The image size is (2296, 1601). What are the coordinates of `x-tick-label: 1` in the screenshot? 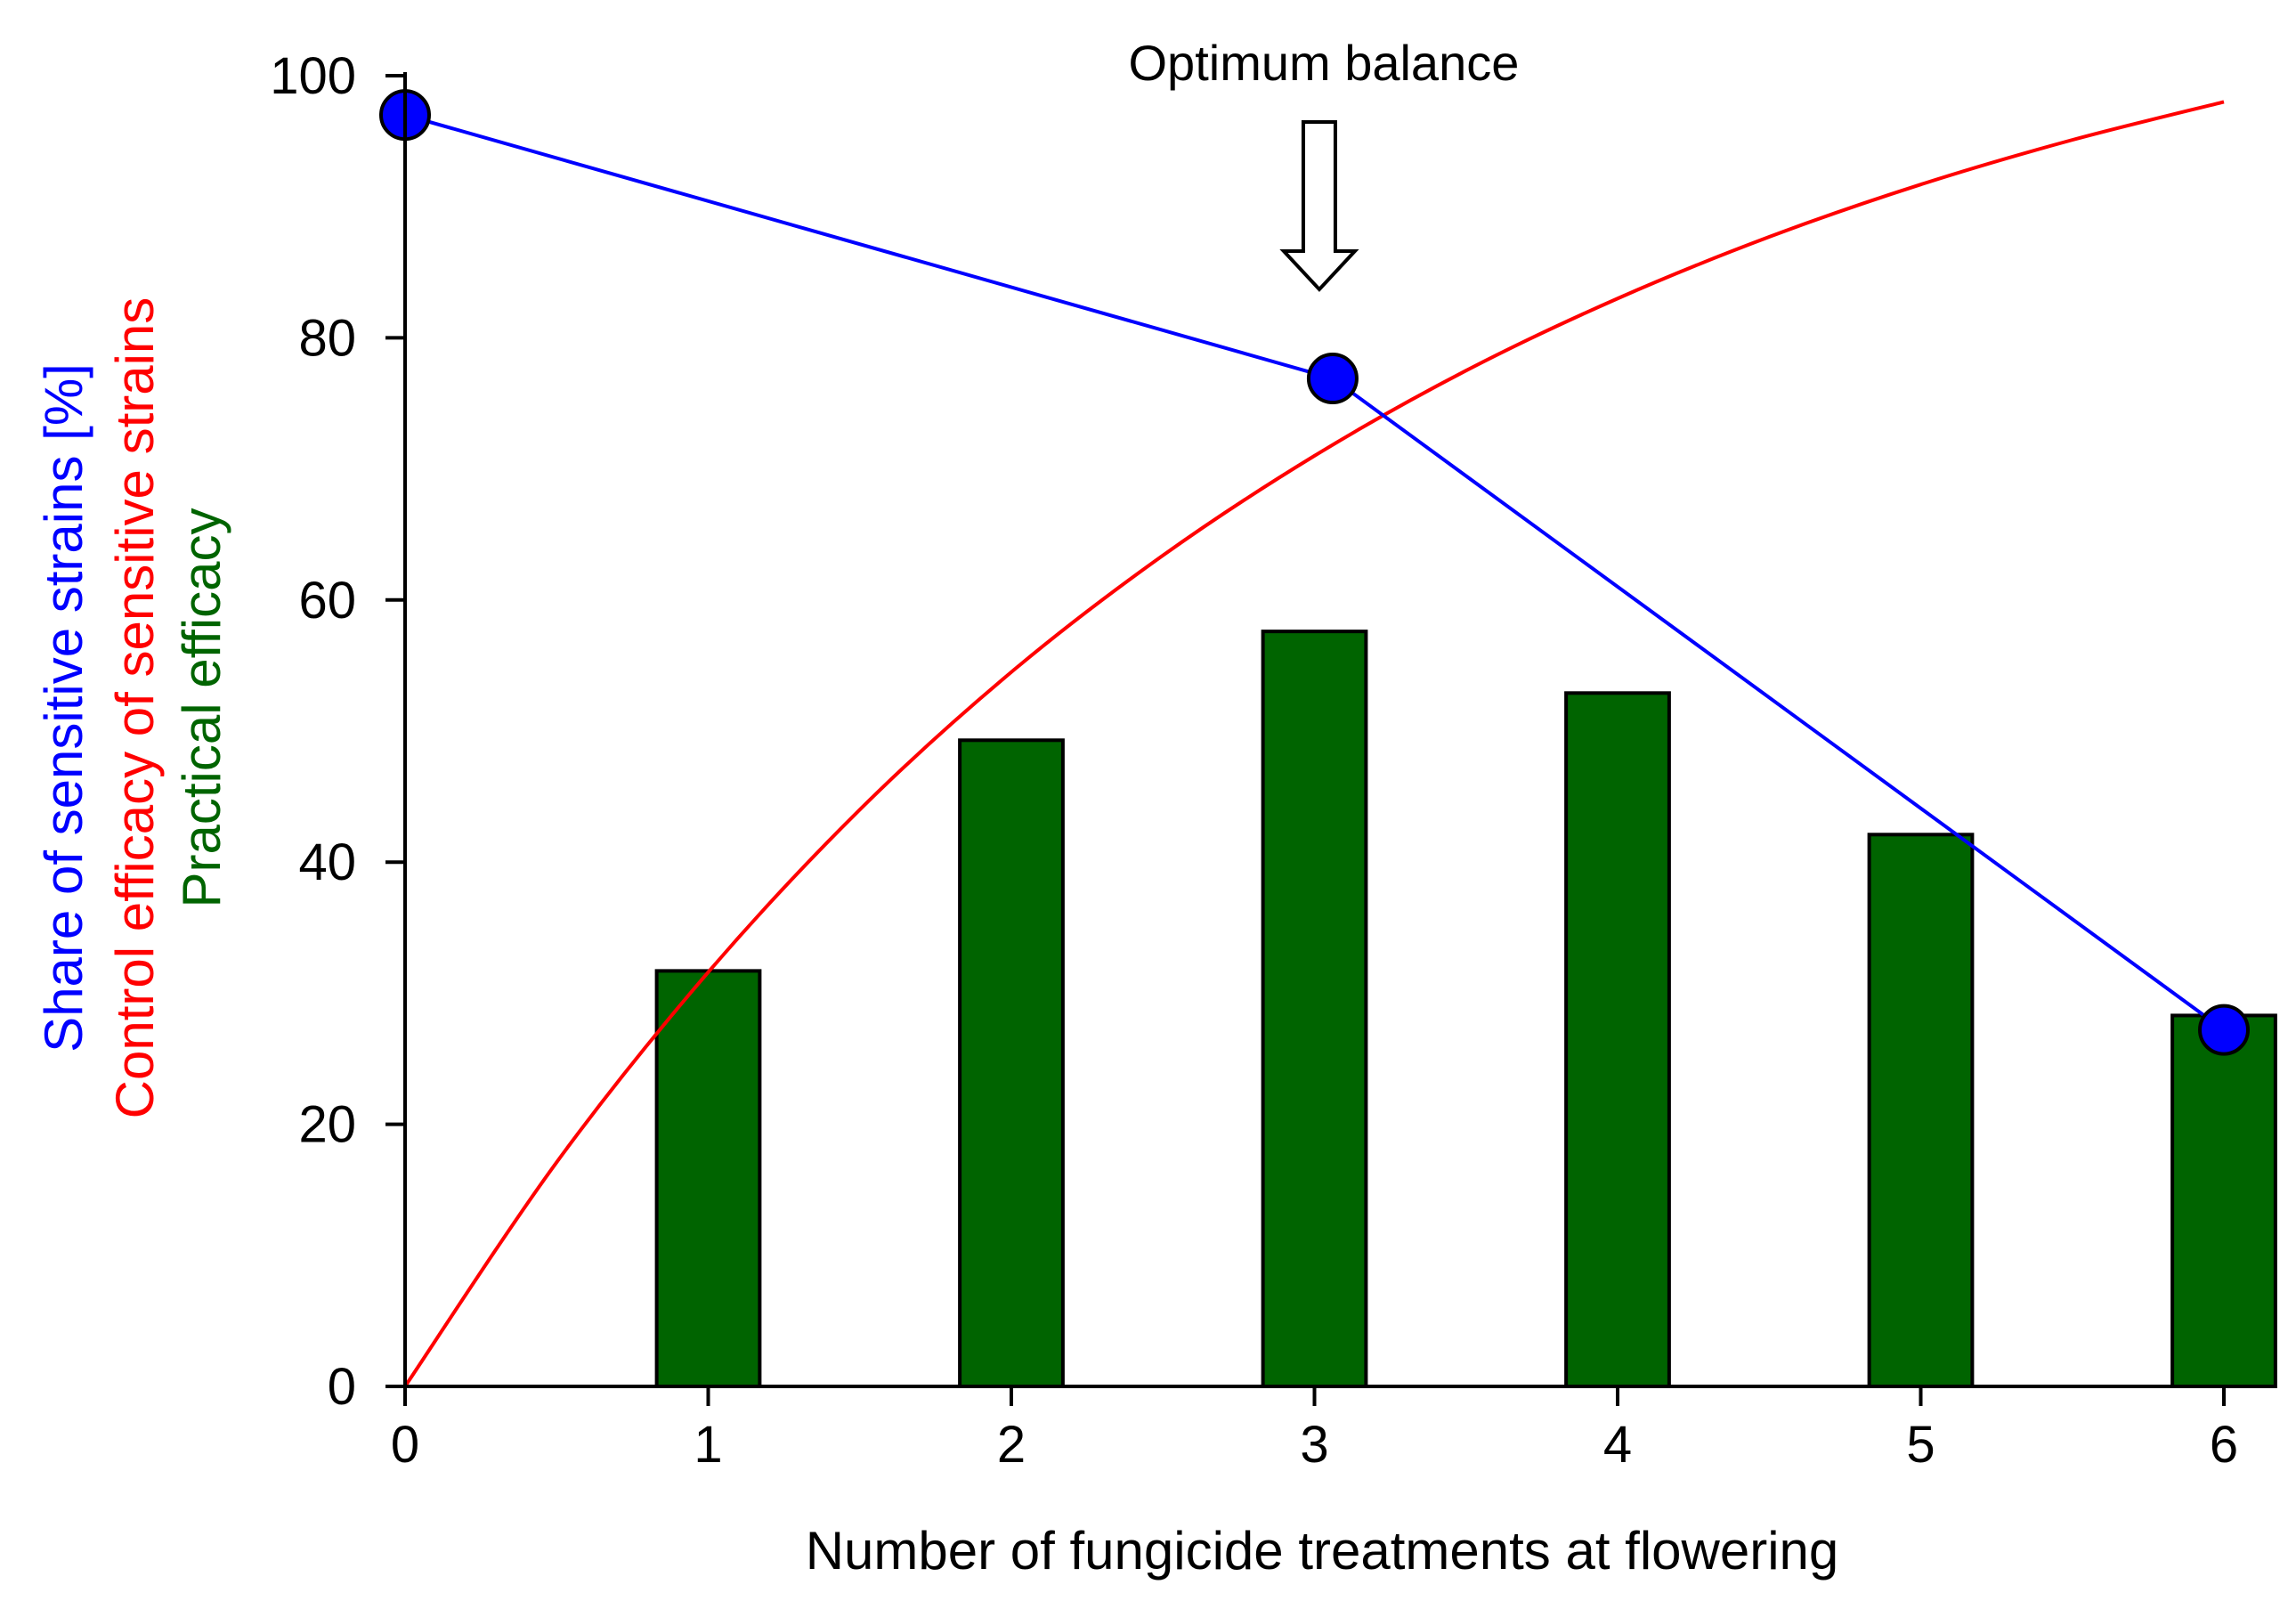 It's located at (708, 1445).